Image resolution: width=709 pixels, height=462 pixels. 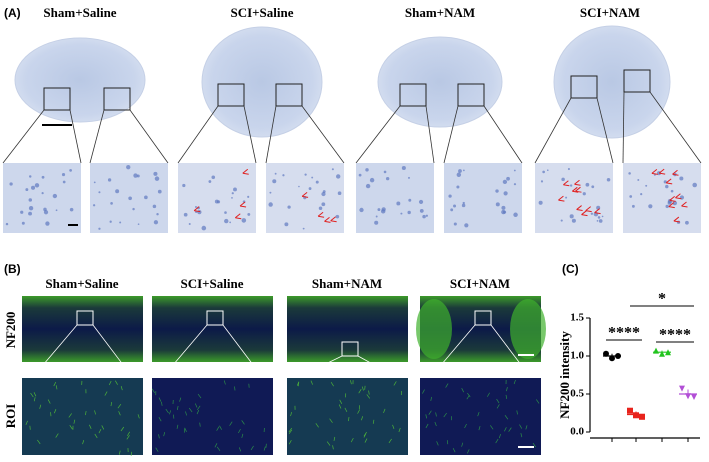 I want to click on tissue-section, so click(x=80, y=80).